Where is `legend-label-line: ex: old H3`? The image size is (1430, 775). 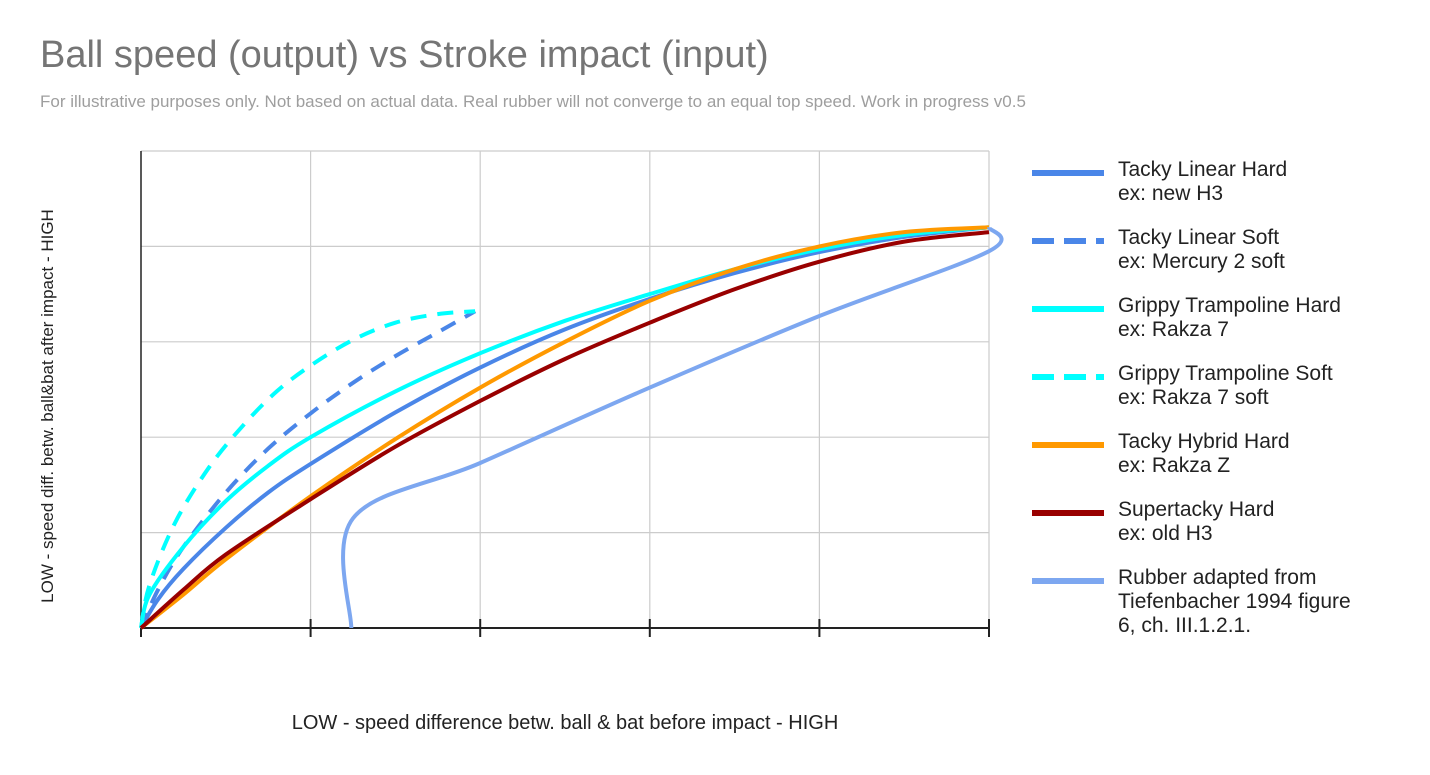 legend-label-line: ex: old H3 is located at coordinates (1165, 533).